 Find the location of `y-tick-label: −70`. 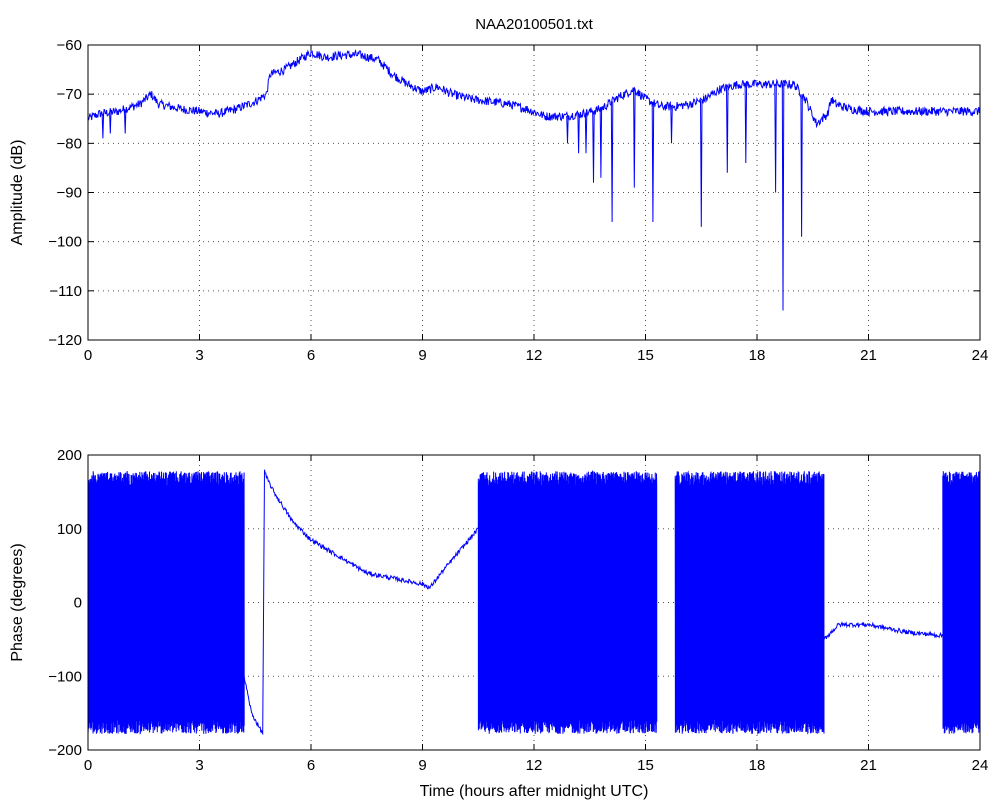

y-tick-label: −70 is located at coordinates (69, 94).